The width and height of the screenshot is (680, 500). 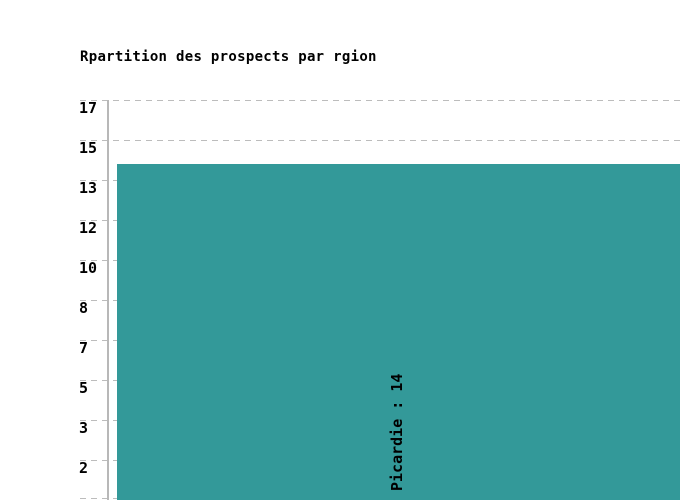 I want to click on y-tick-label: 12, so click(x=88, y=228).